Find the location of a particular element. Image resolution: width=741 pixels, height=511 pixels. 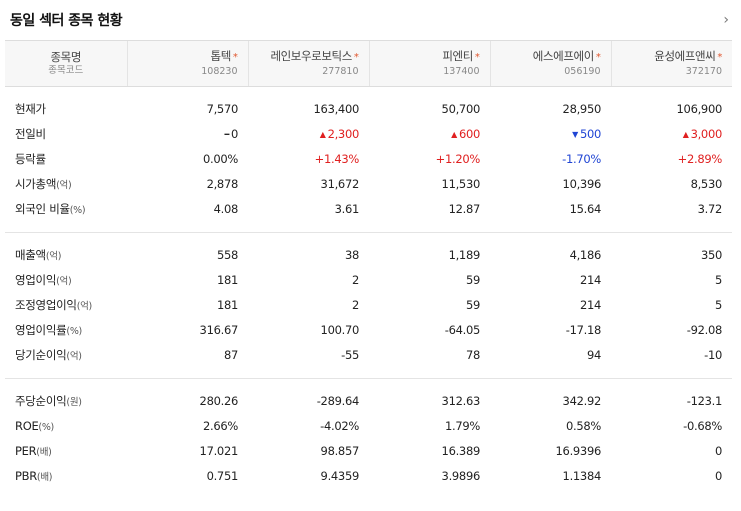

table-row: 당기순이익(억) 87 -55 78 94 -10 is located at coordinates (368, 355).